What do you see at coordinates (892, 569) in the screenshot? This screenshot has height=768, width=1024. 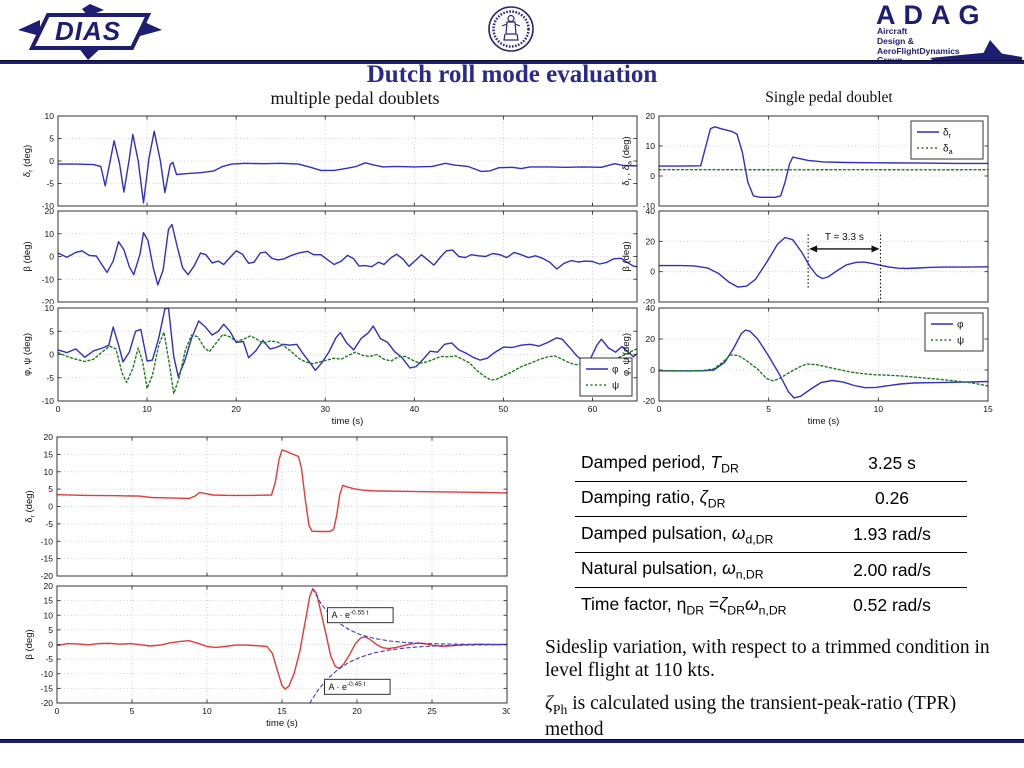 I see `table-row-value: 2.00 rad/s` at bounding box center [892, 569].